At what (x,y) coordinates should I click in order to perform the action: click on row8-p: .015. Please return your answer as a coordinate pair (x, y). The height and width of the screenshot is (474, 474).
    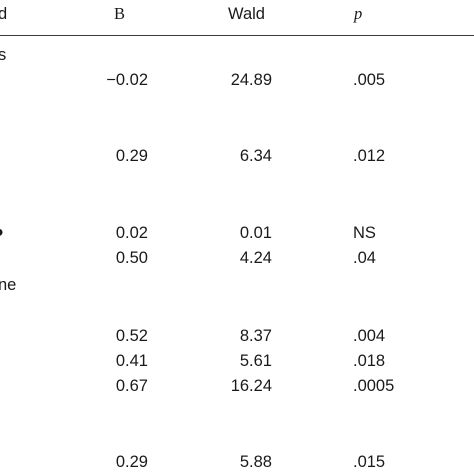
    Looking at the image, I should click on (369, 462).